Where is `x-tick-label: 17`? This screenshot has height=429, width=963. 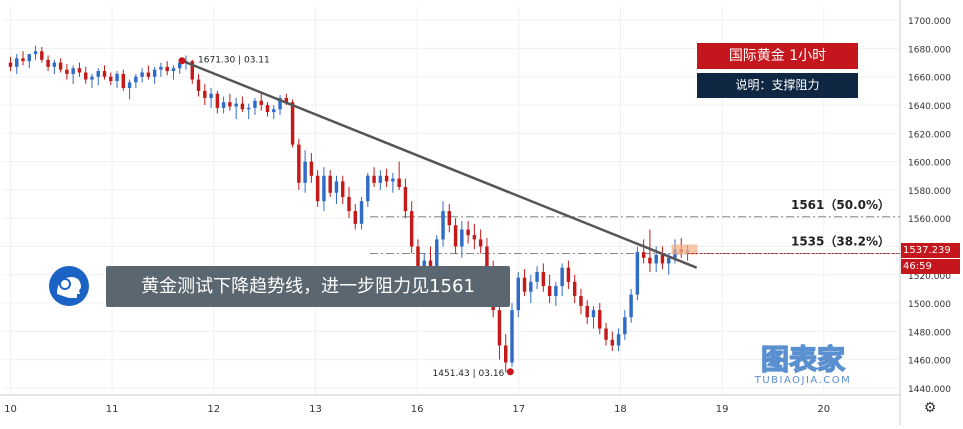 x-tick-label: 17 is located at coordinates (518, 409).